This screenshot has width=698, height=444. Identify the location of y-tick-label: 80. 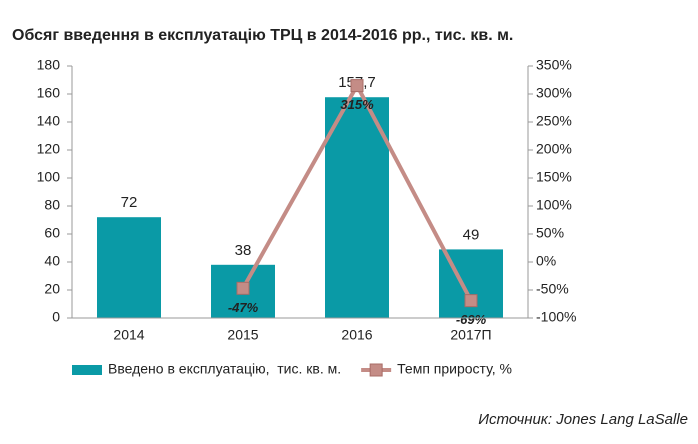
(52, 205).